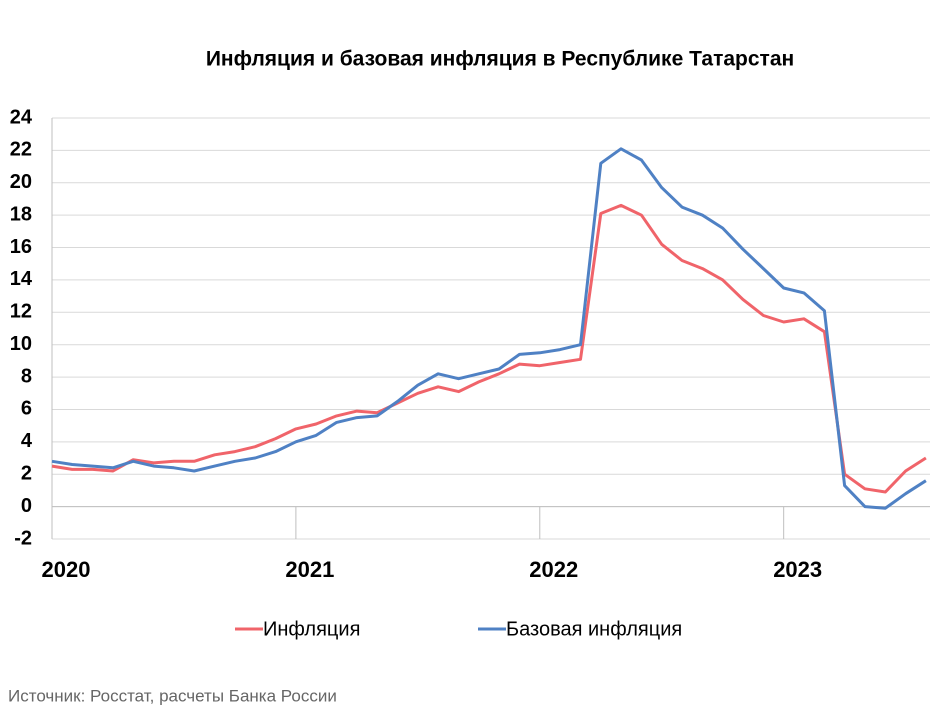 Image resolution: width=950 pixels, height=712 pixels. I want to click on x-tick-label: 2021, so click(309, 569).